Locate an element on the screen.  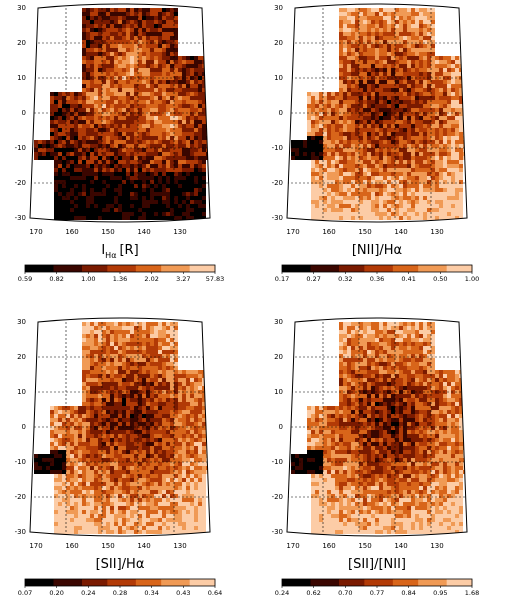
colorbar-tick-label: 0.07 is located at coordinates (25, 593).